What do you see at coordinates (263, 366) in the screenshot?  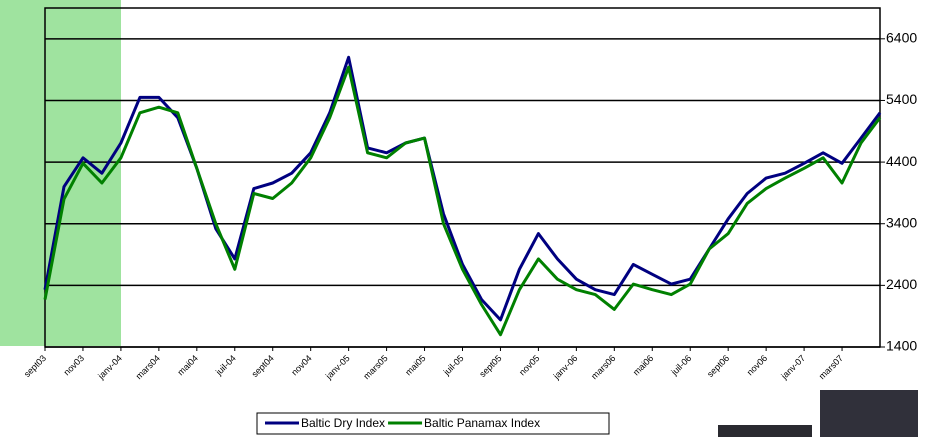 I see `x-tick-label: sept04` at bounding box center [263, 366].